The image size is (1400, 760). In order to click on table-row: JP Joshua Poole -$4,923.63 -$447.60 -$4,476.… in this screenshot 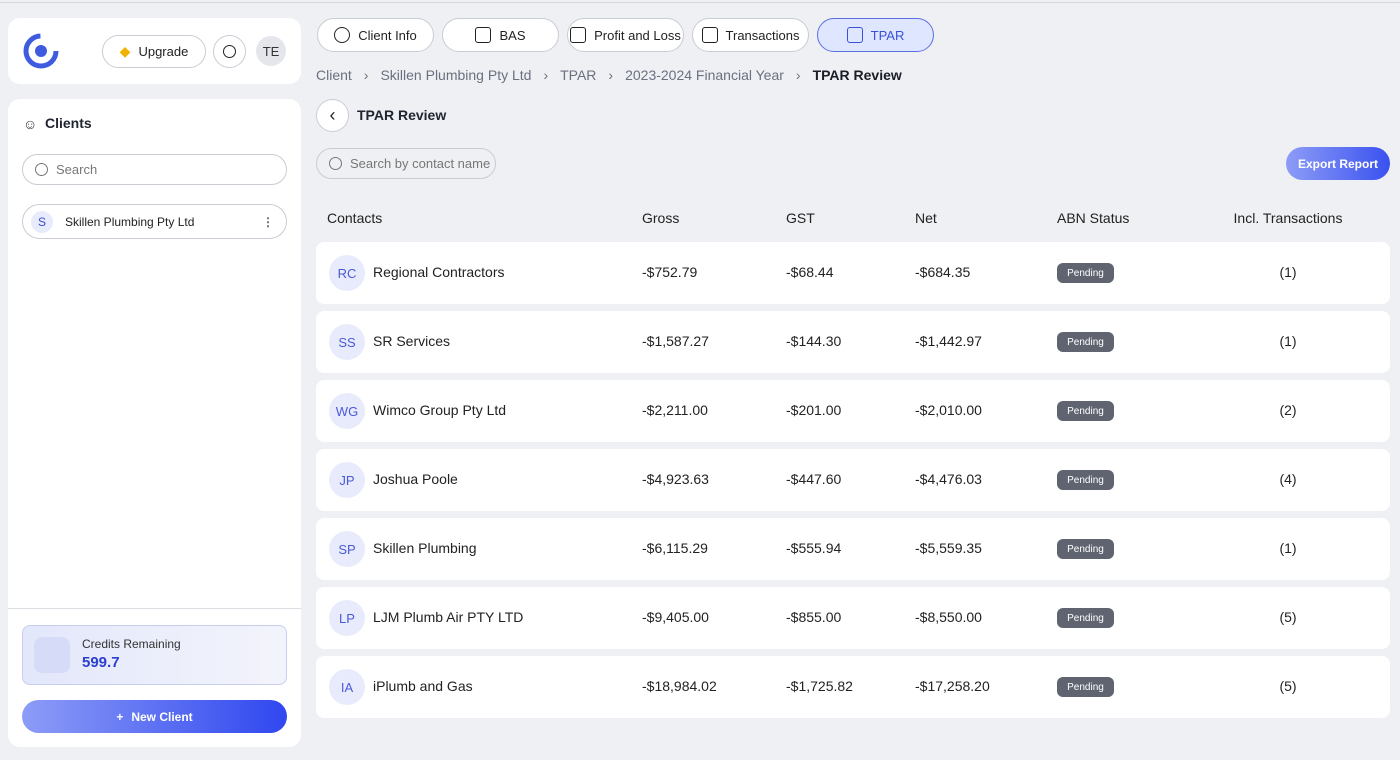, I will do `click(853, 480)`.